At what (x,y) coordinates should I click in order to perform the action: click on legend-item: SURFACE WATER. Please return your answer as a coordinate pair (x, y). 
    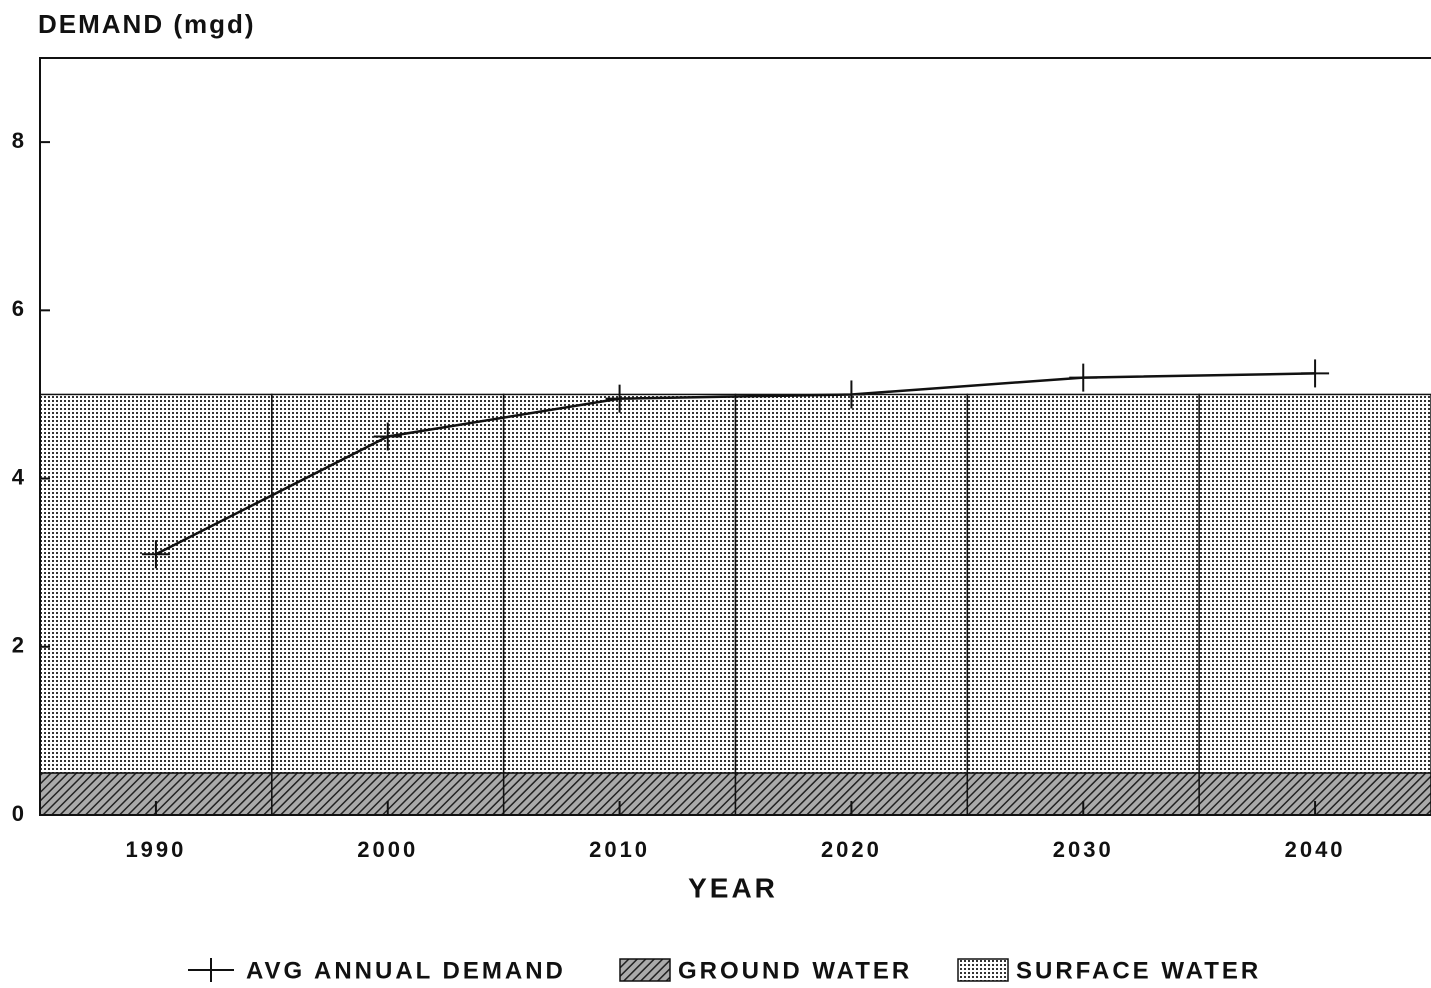
    Looking at the image, I should click on (1109, 970).